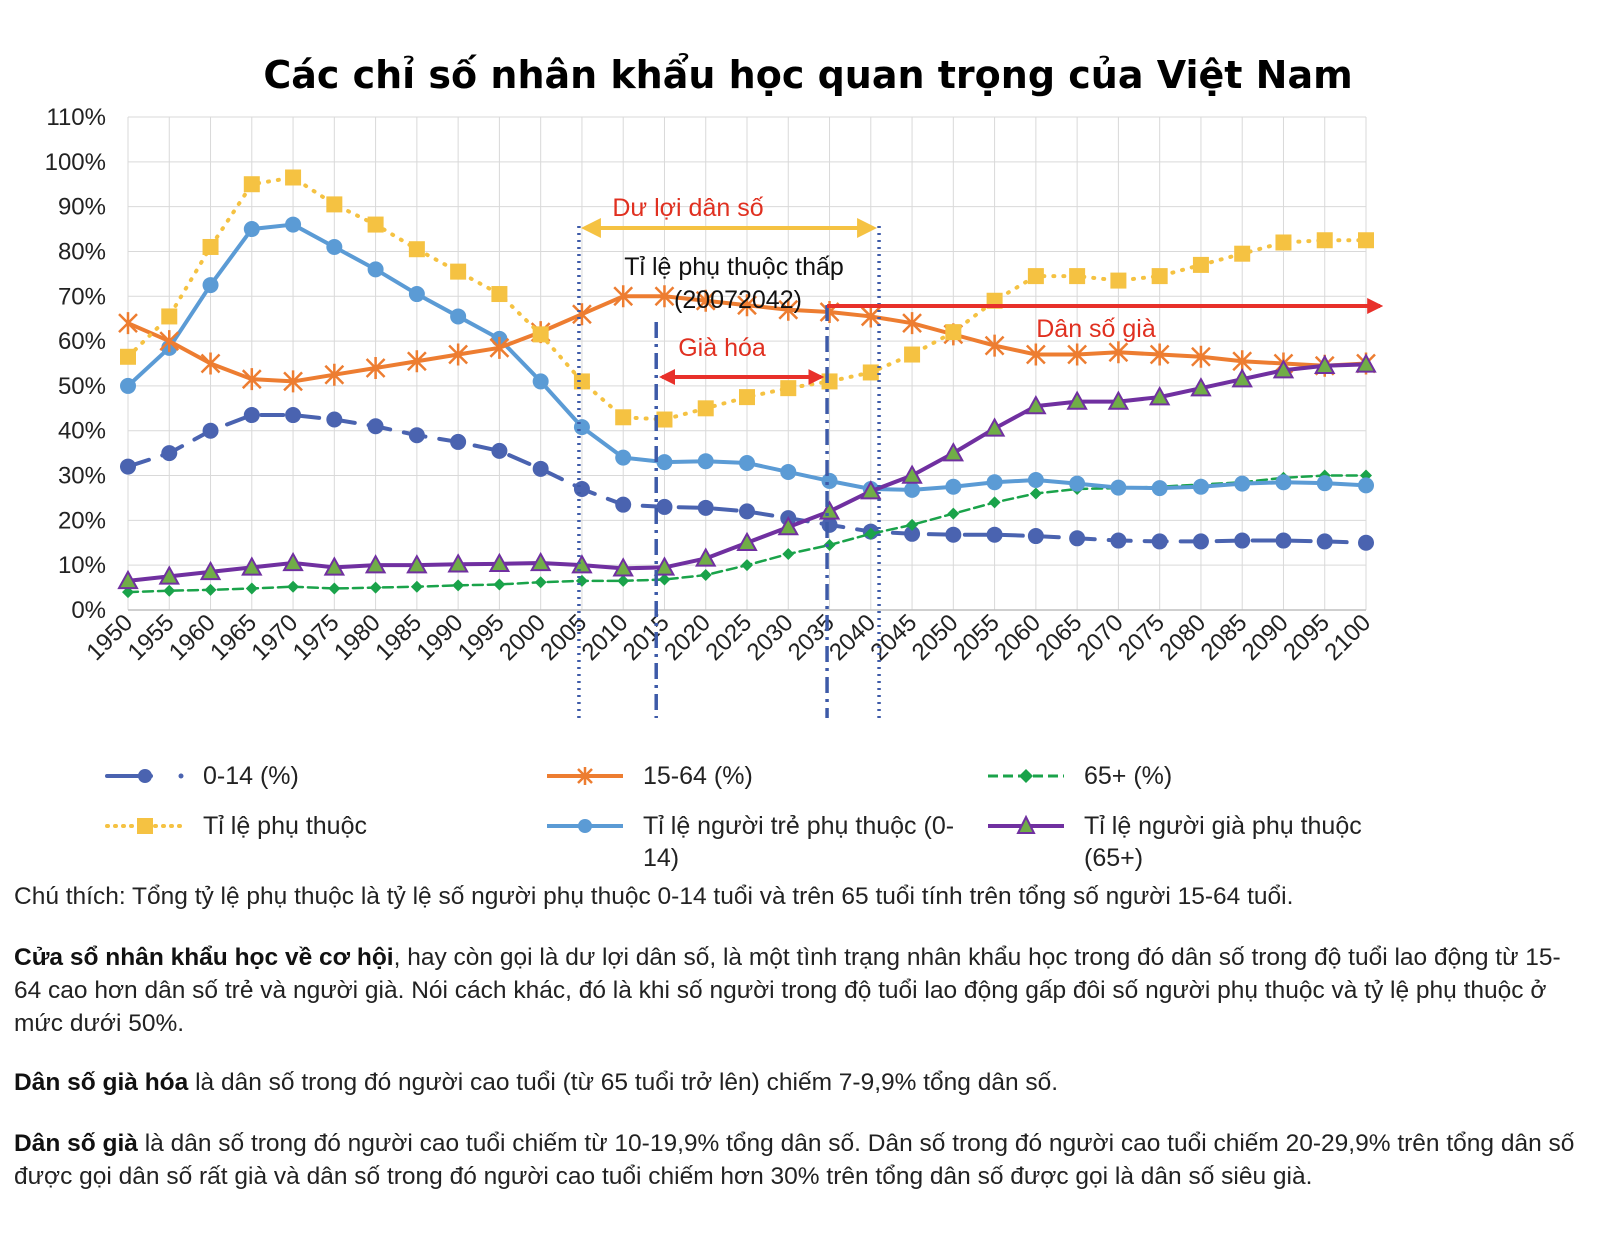  I want to click on legend-label-65plus: 65+ (%), so click(1128, 776).